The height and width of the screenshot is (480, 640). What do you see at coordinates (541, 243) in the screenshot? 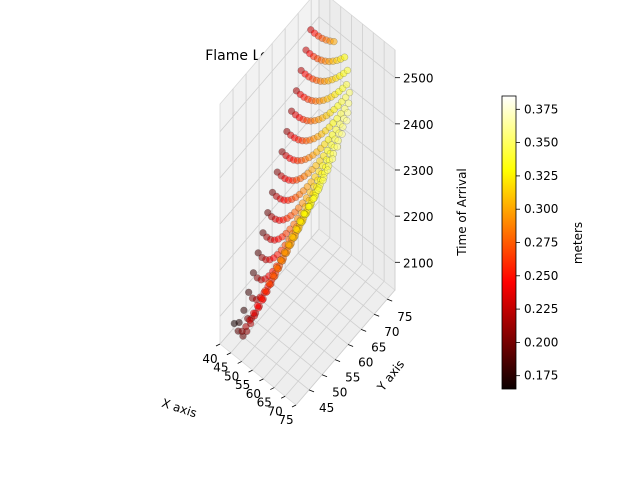
I see `colorbar-tick-label: 0.275` at bounding box center [541, 243].